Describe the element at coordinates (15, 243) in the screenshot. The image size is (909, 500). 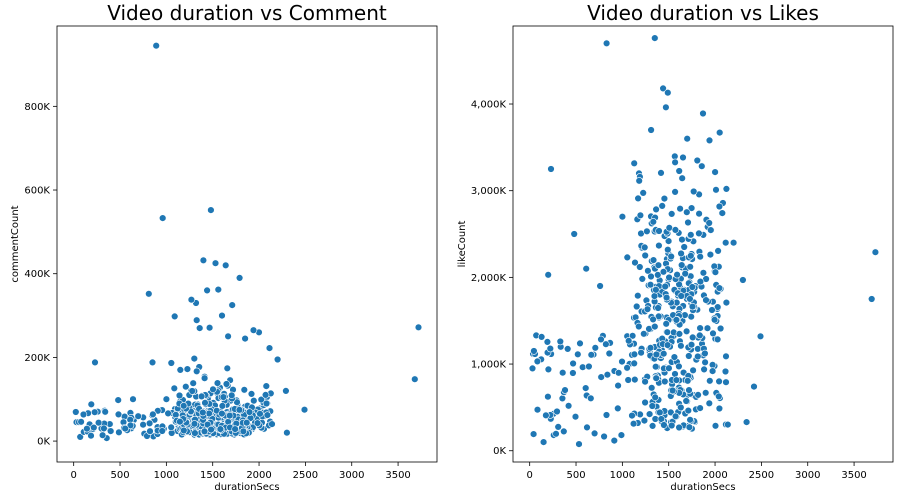
I see `y-axis-label: commentCount` at that location.